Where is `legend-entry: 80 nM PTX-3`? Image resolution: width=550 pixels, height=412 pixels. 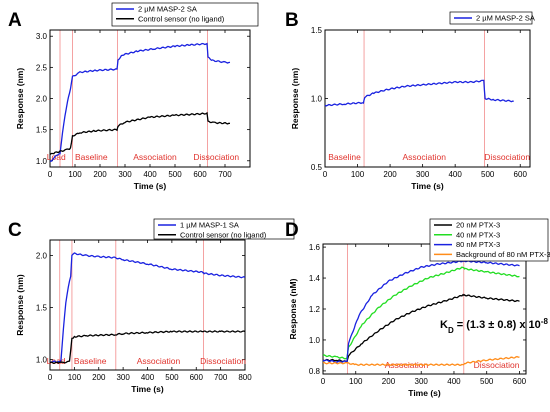 legend-entry: 80 nM PTX-3 is located at coordinates (478, 244).